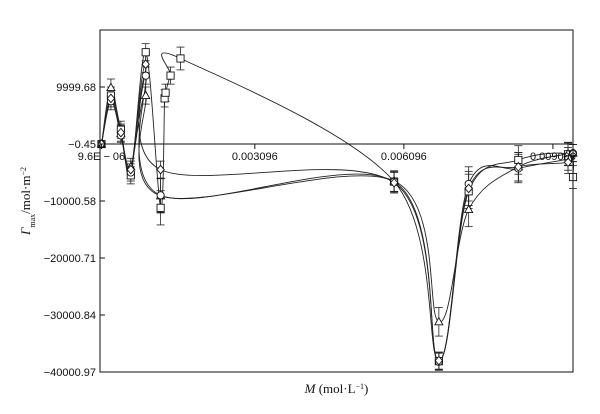 This screenshot has width=600, height=414. I want to click on x-tick-label: 0.009096, so click(553, 157).